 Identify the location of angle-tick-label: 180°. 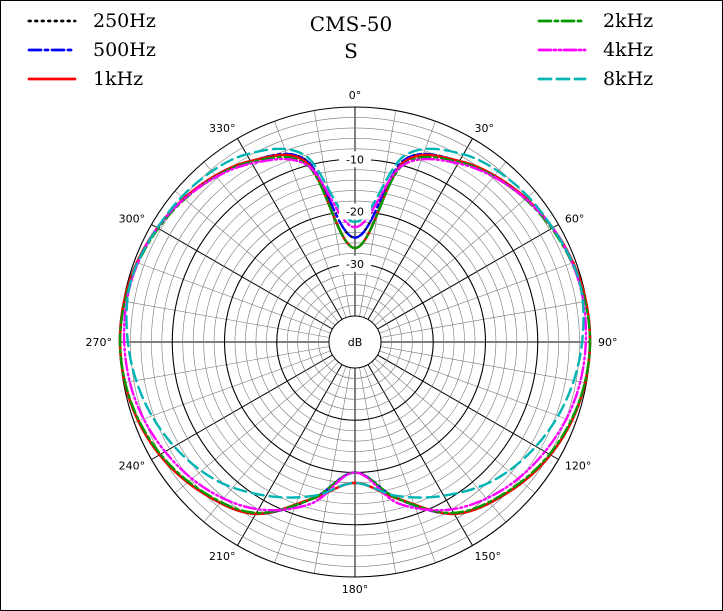
(355, 589).